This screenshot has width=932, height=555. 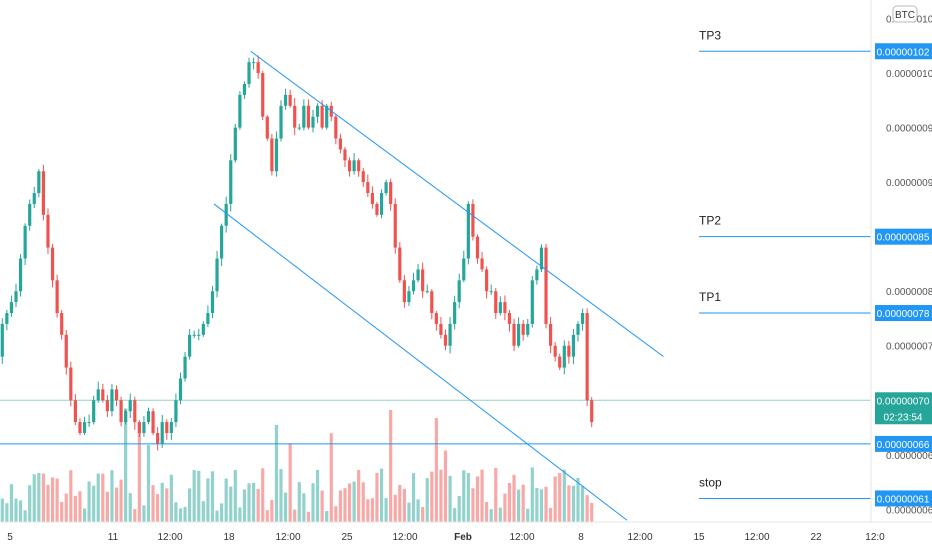 What do you see at coordinates (903, 417) in the screenshot?
I see `countdown-text: 02:23:54` at bounding box center [903, 417].